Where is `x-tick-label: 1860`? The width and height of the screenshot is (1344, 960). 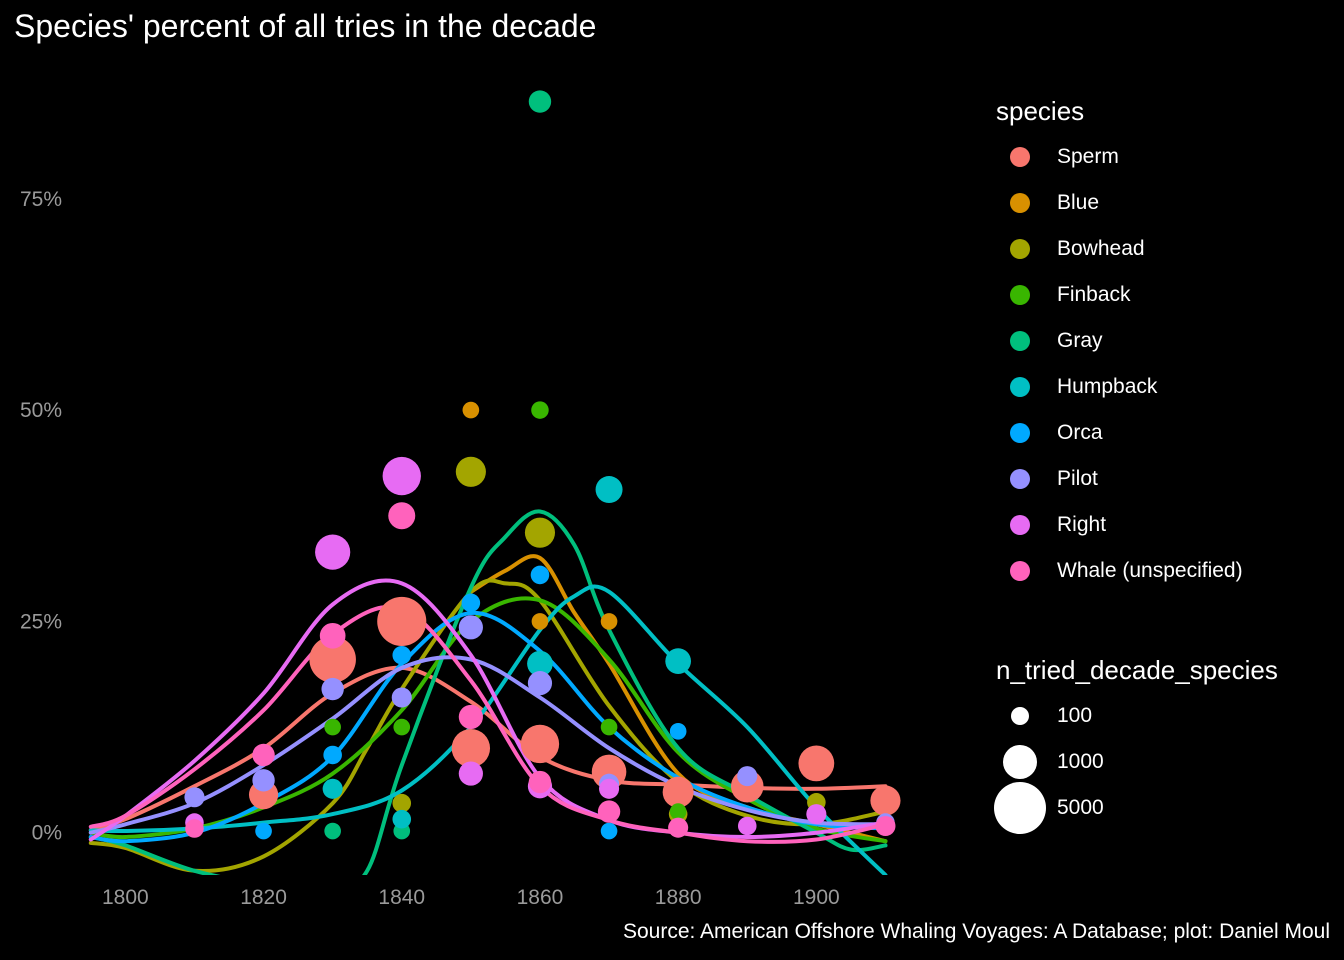 x-tick-label: 1860 is located at coordinates (540, 897).